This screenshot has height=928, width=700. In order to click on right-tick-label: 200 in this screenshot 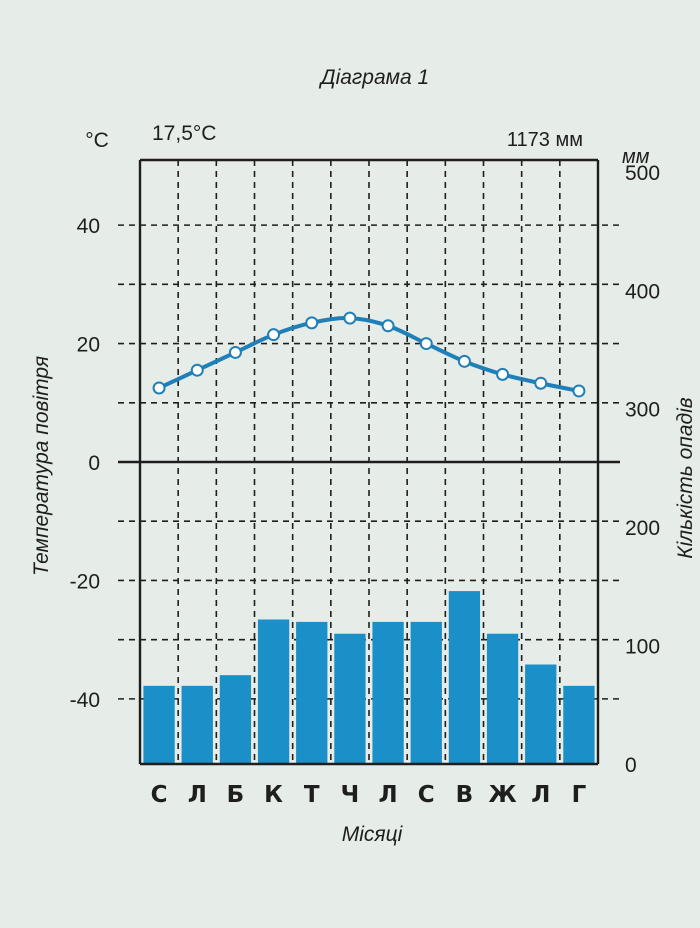, I will do `click(642, 528)`.